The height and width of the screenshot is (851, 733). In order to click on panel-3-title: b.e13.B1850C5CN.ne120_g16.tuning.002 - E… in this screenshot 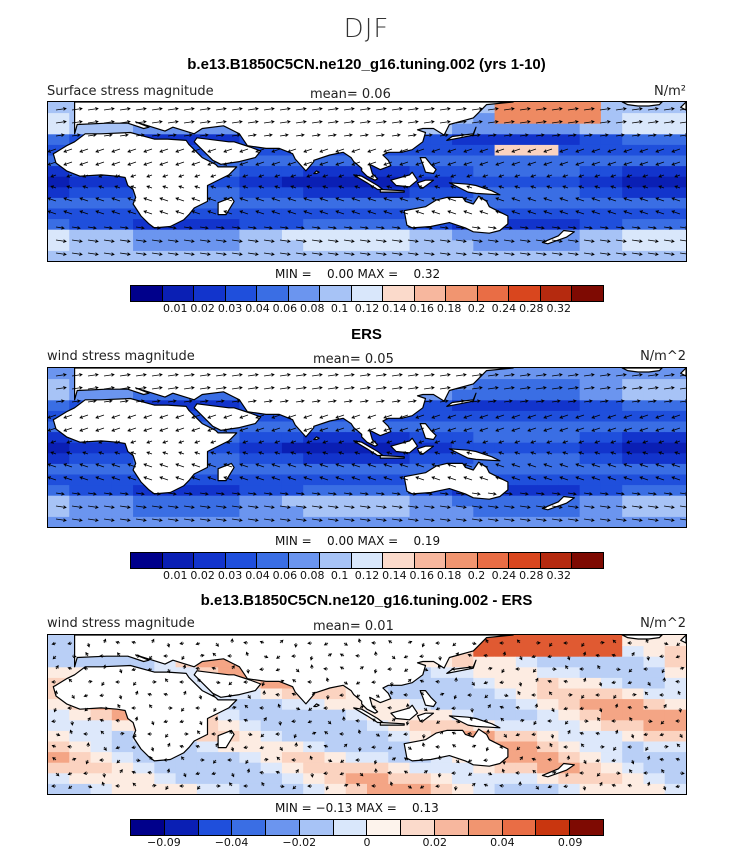, I will do `click(366, 600)`.